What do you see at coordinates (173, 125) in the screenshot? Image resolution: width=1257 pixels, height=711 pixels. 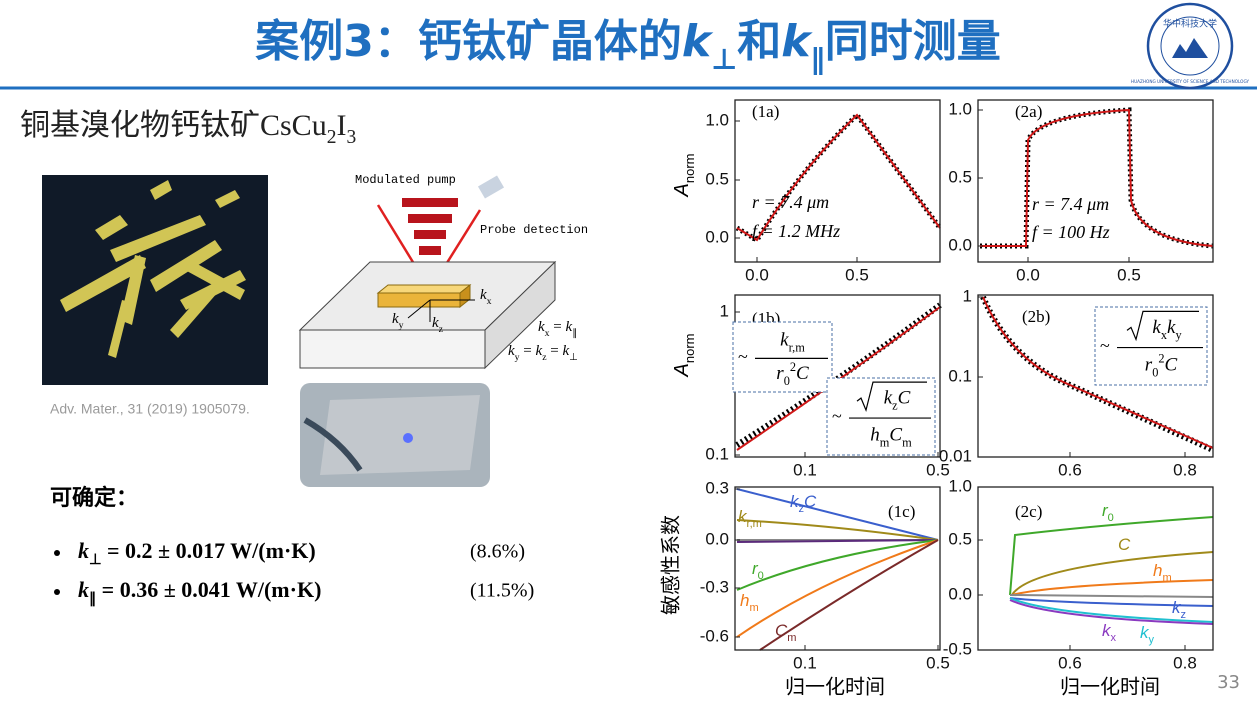 I see `term-base: 铜基溴化物钙钛矿CsCu` at bounding box center [173, 125].